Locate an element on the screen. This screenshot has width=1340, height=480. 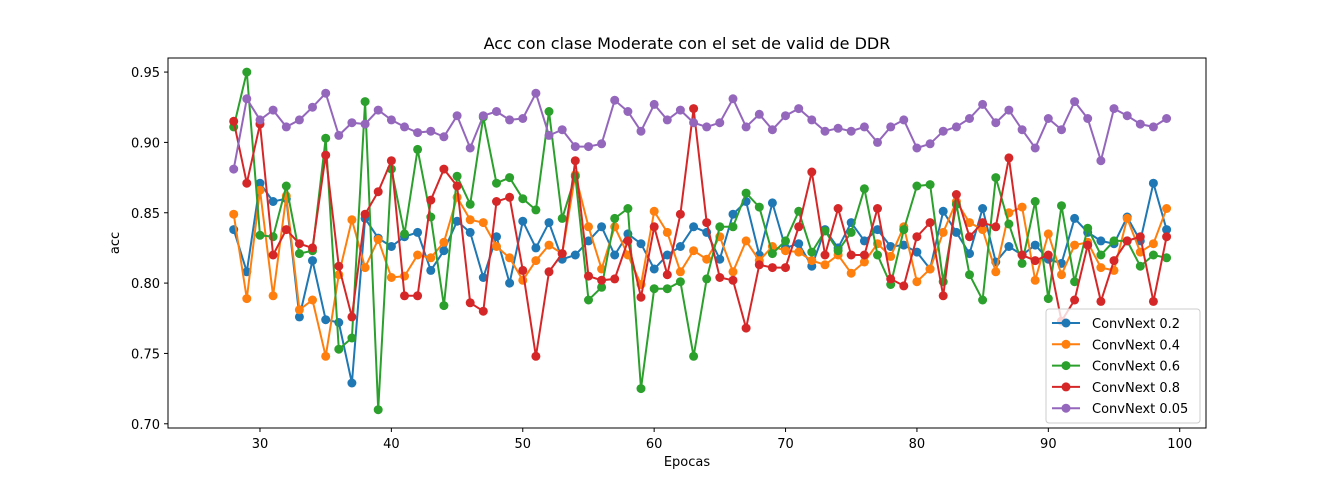
x-tick-label: 50 is located at coordinates (522, 444).